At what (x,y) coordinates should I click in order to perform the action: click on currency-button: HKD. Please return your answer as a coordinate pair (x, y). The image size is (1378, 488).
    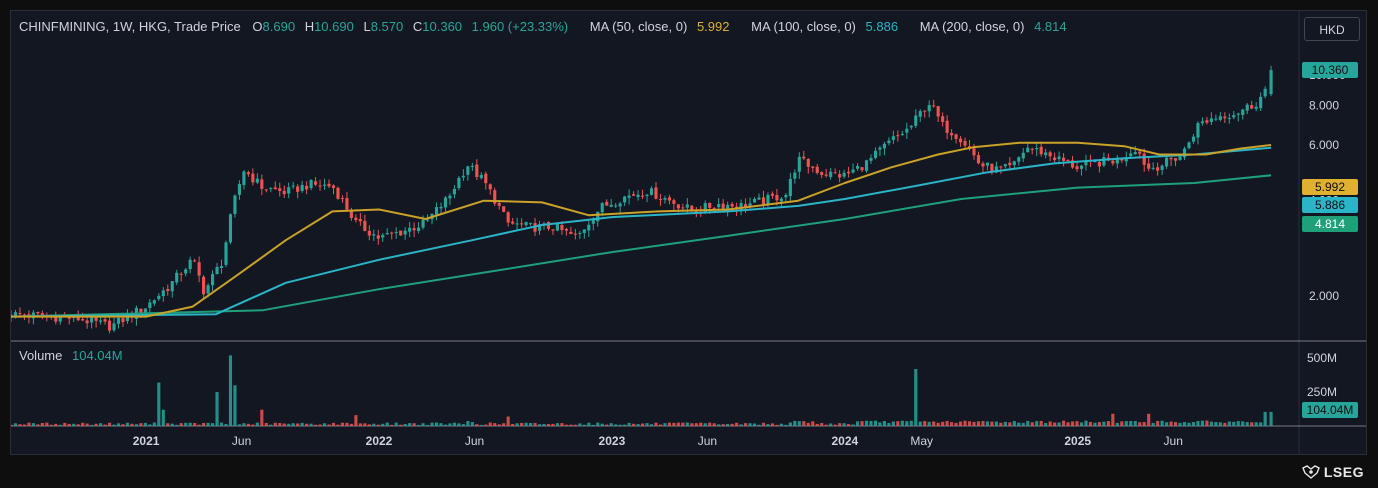
    Looking at the image, I should click on (1332, 29).